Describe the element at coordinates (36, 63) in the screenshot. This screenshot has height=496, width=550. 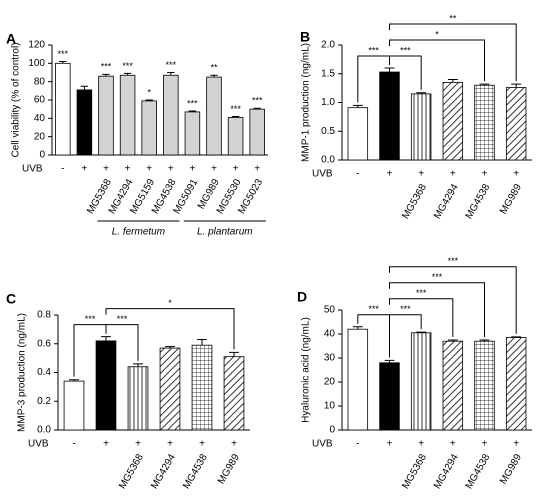
I see `y-tick-label: 100` at that location.